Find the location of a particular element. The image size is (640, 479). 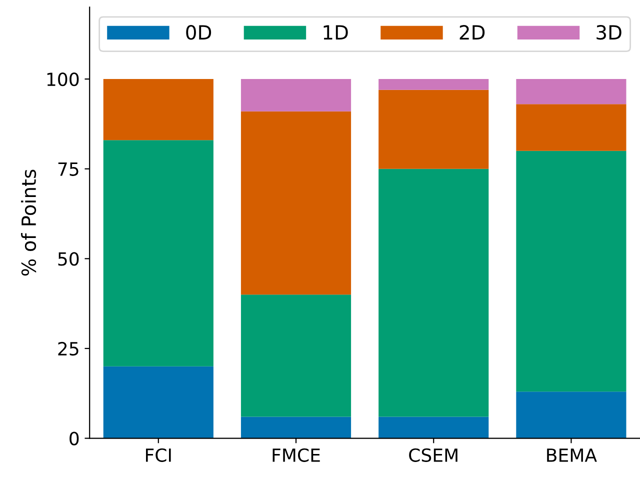

x-tick-label: BEMA is located at coordinates (572, 455).